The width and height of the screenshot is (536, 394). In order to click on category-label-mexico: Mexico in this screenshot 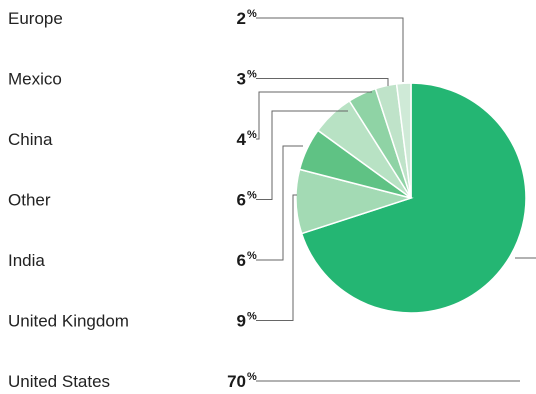, I will do `click(35, 79)`.